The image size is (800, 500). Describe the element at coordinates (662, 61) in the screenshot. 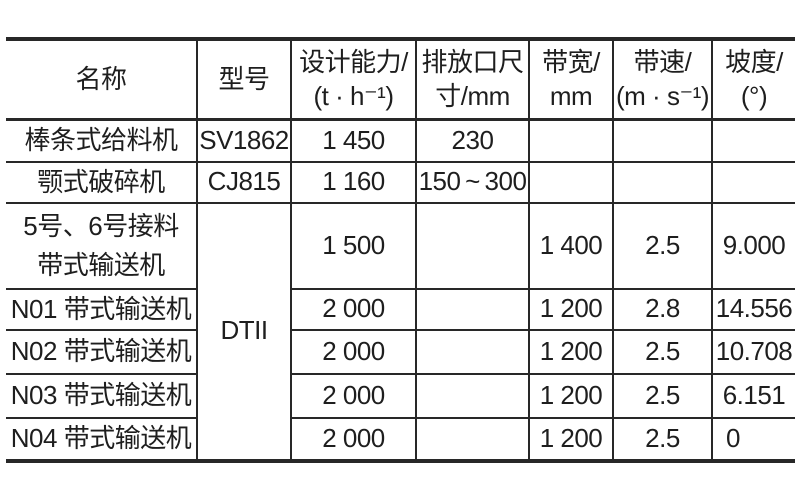

I see `header-belt-speed-line: 带速/` at that location.